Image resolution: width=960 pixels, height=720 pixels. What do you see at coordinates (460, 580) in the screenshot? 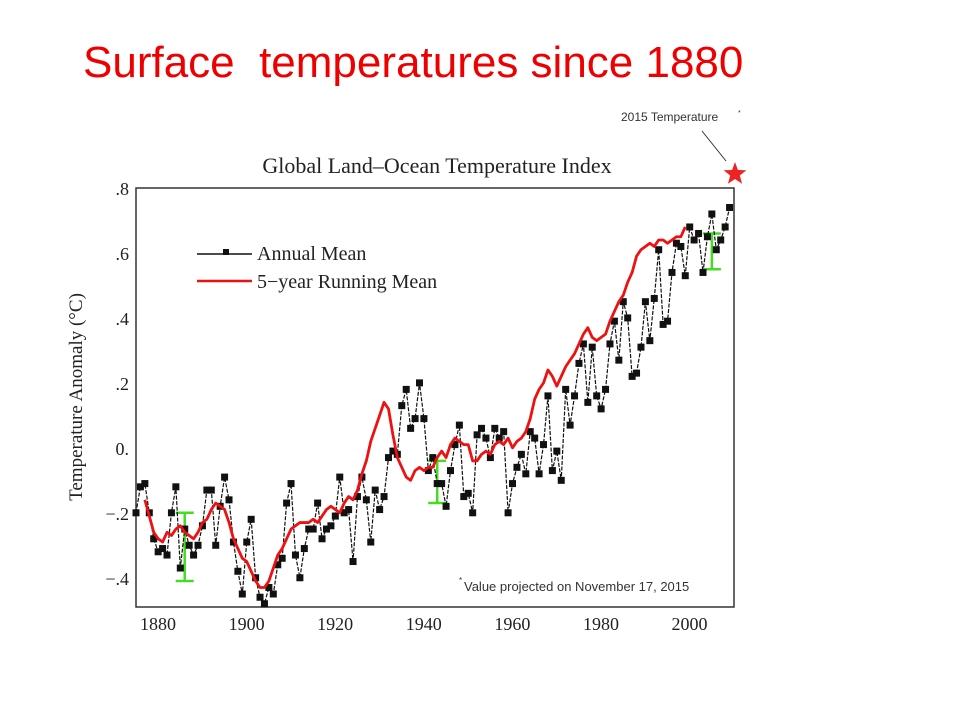
I see `footnote-mark: *` at bounding box center [460, 580].